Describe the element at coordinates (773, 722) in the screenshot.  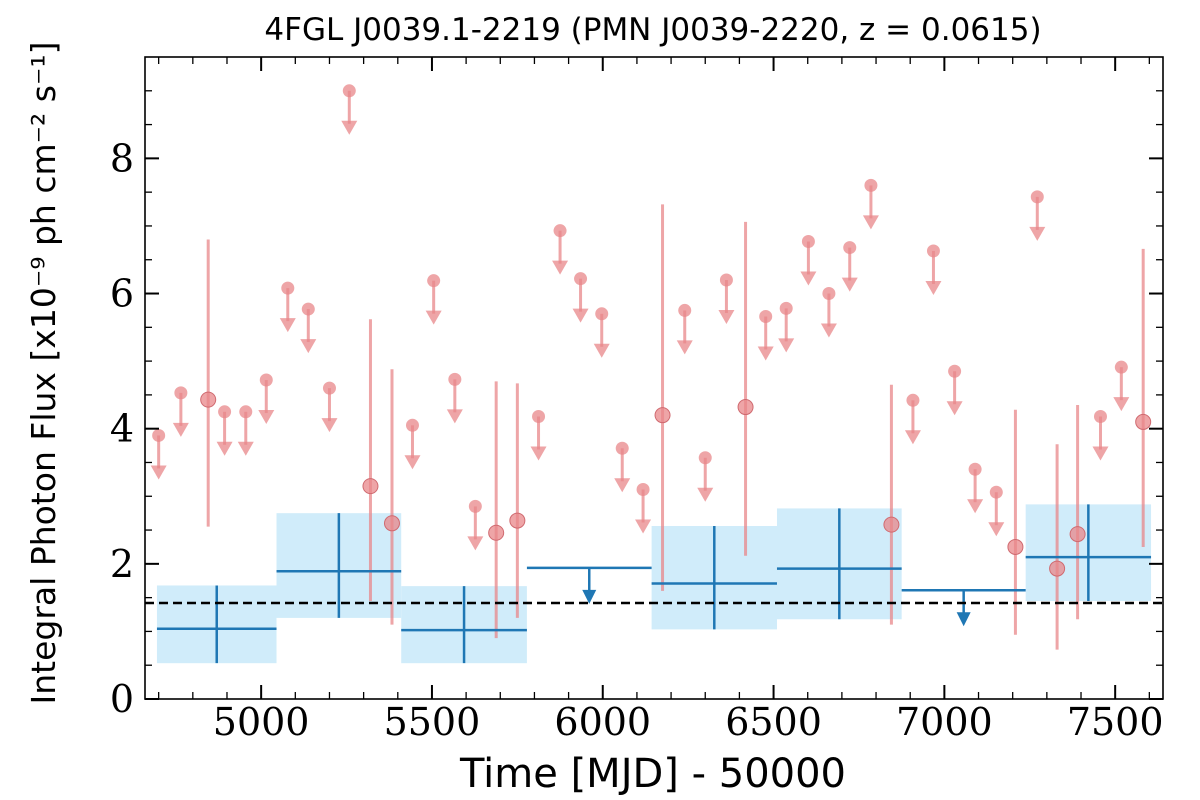
I see `x-tick-label: 6500` at that location.